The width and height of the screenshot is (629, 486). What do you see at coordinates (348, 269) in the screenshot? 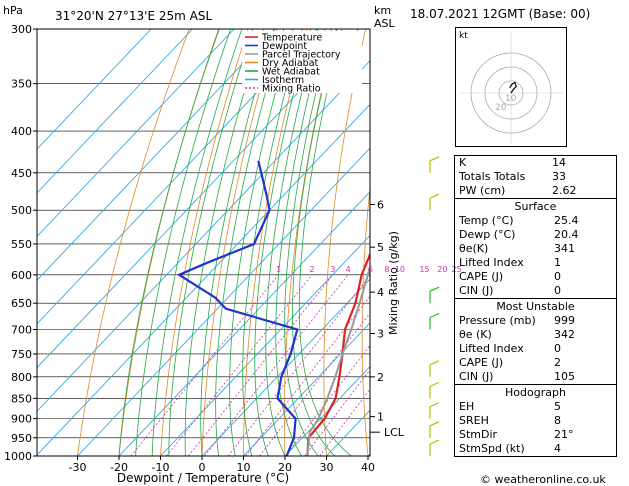
I see `mixing-ratio-label: 4` at bounding box center [348, 269].